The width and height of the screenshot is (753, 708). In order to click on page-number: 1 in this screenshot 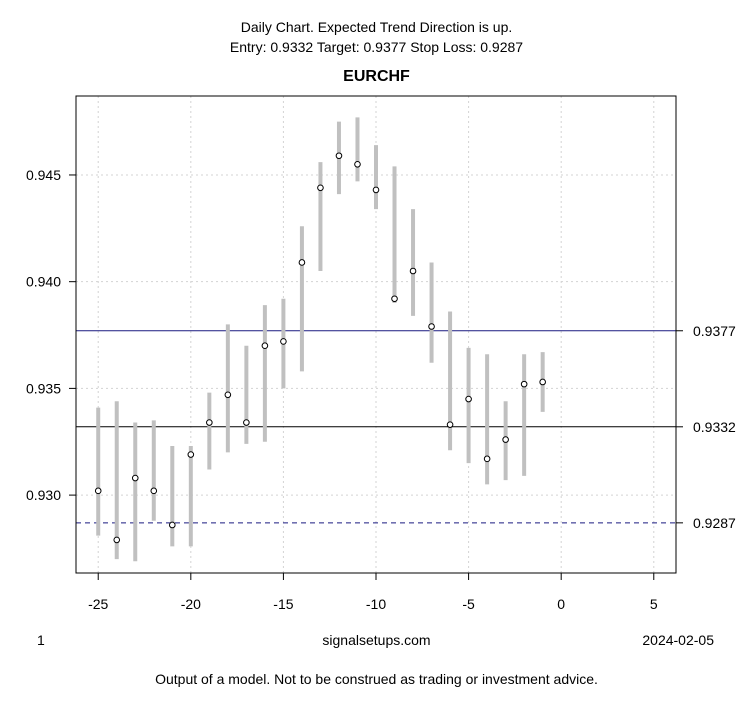, I will do `click(41, 640)`.